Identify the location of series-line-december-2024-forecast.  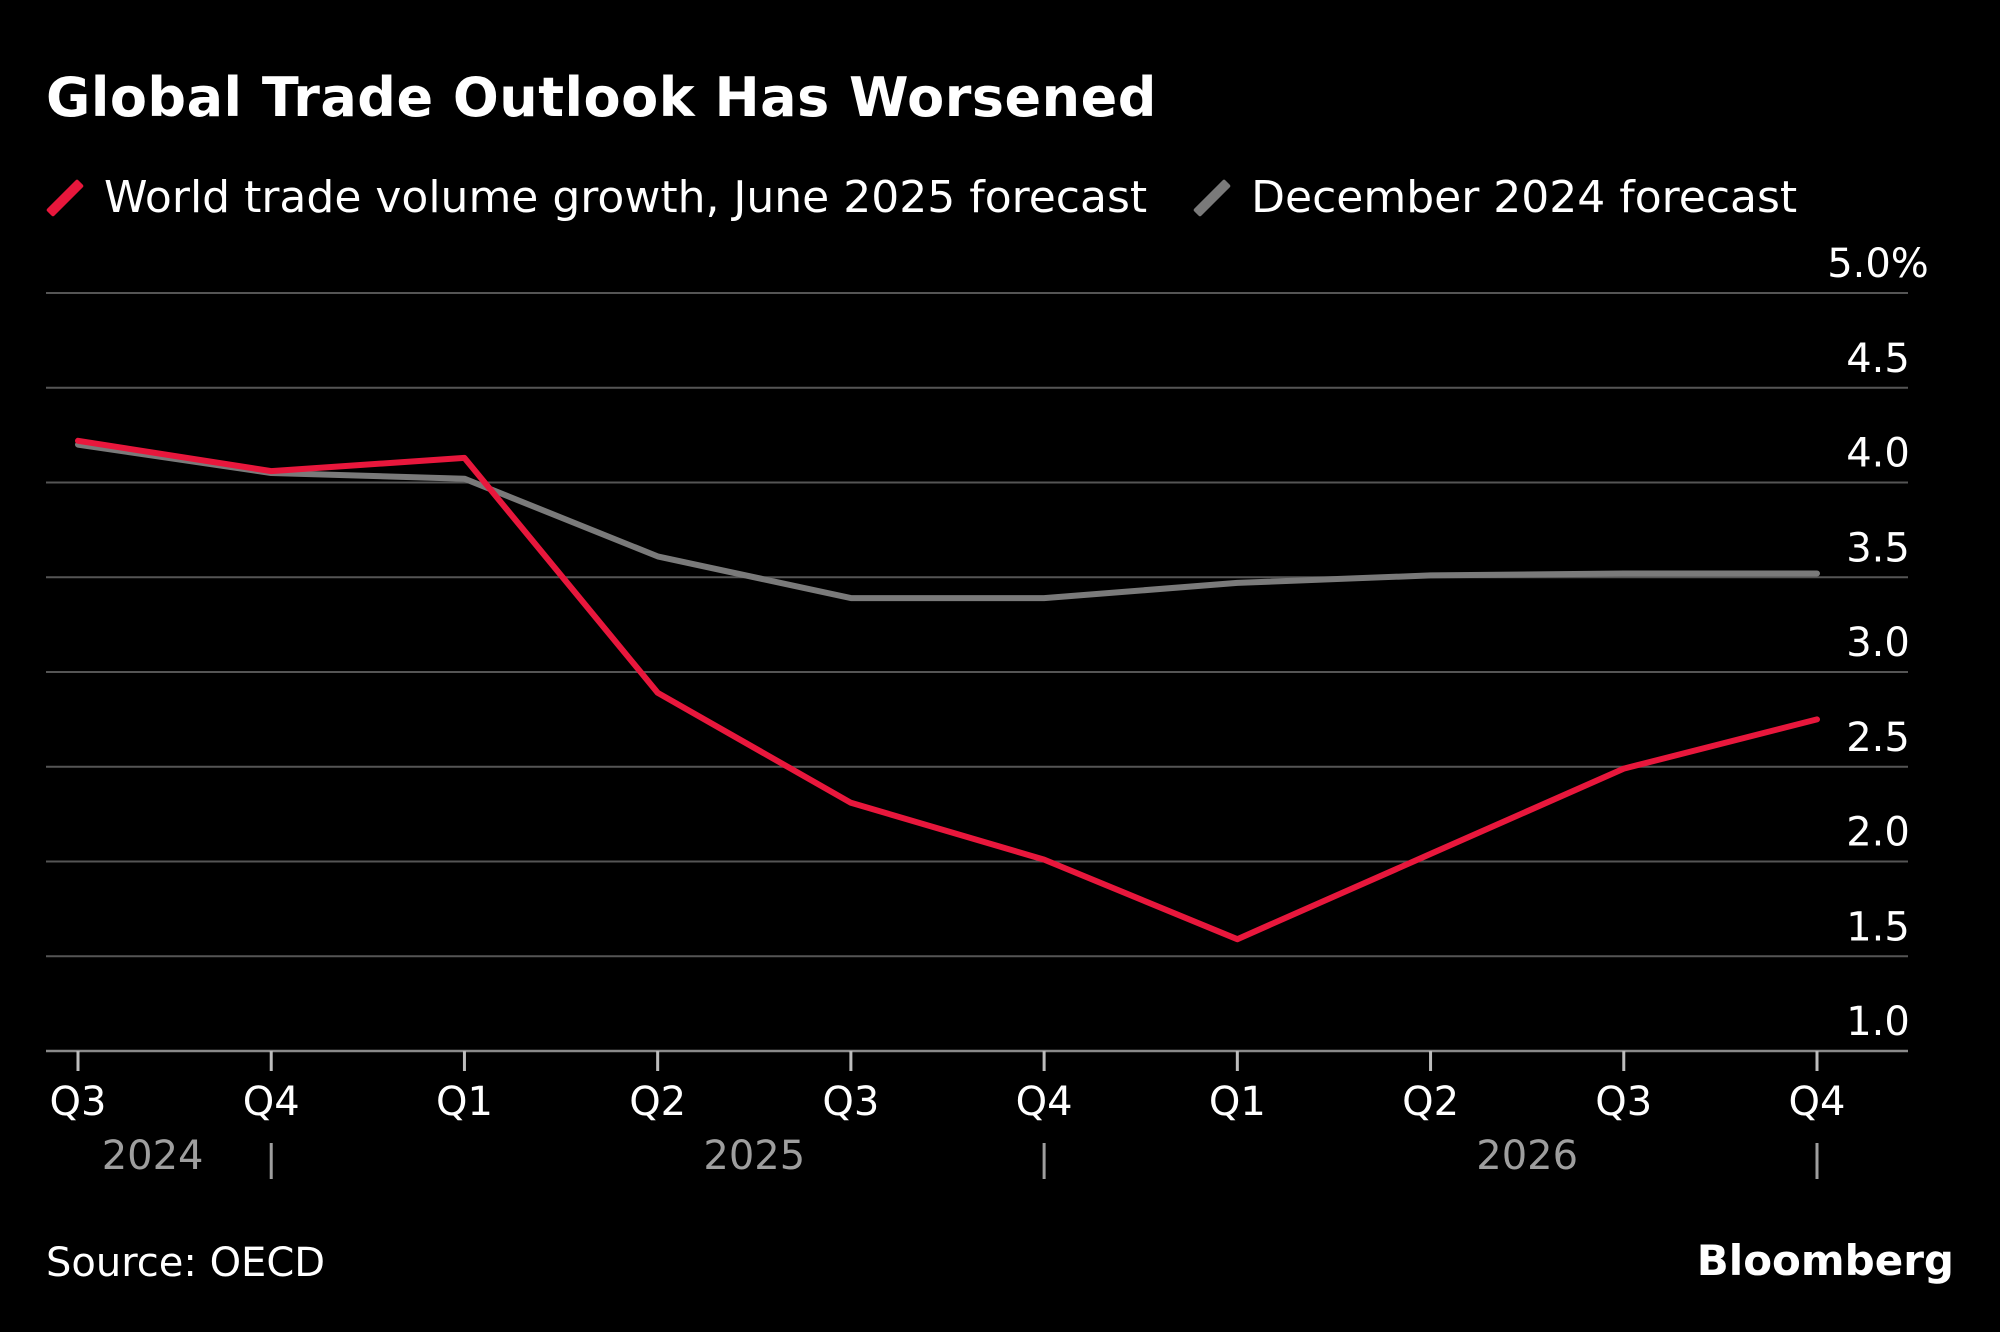
(947, 521).